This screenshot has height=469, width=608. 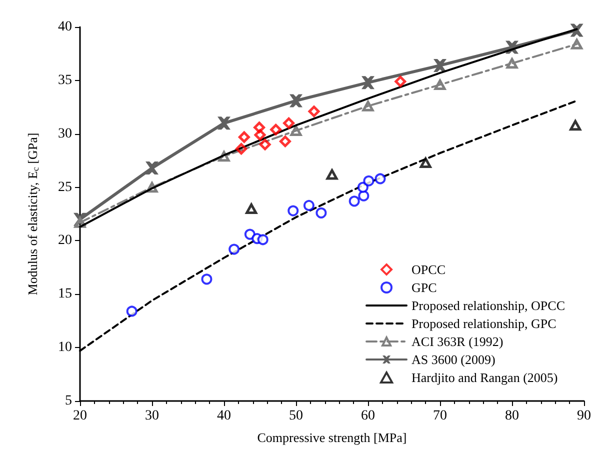 I want to click on y-tick-label: 15, so click(x=65, y=294).